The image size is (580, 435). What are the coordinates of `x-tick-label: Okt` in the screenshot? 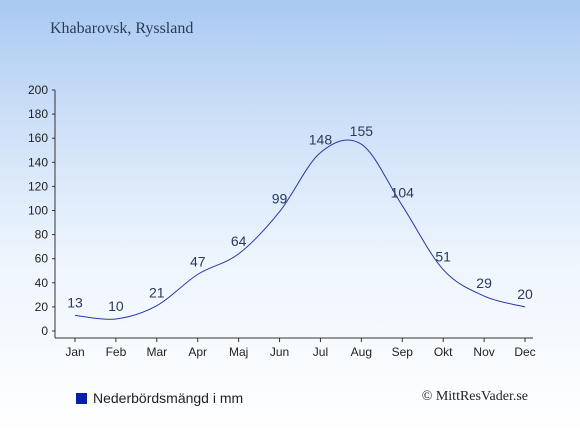 It's located at (443, 352).